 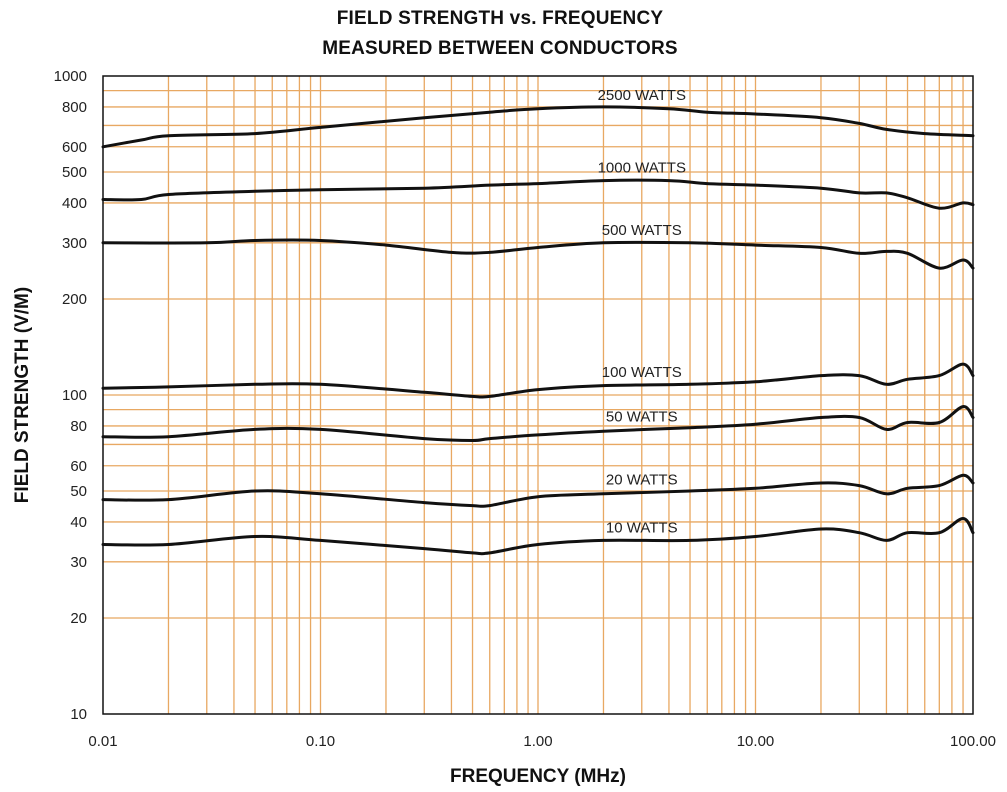 What do you see at coordinates (102, 741) in the screenshot?
I see `x-tick-label: 0.01` at bounding box center [102, 741].